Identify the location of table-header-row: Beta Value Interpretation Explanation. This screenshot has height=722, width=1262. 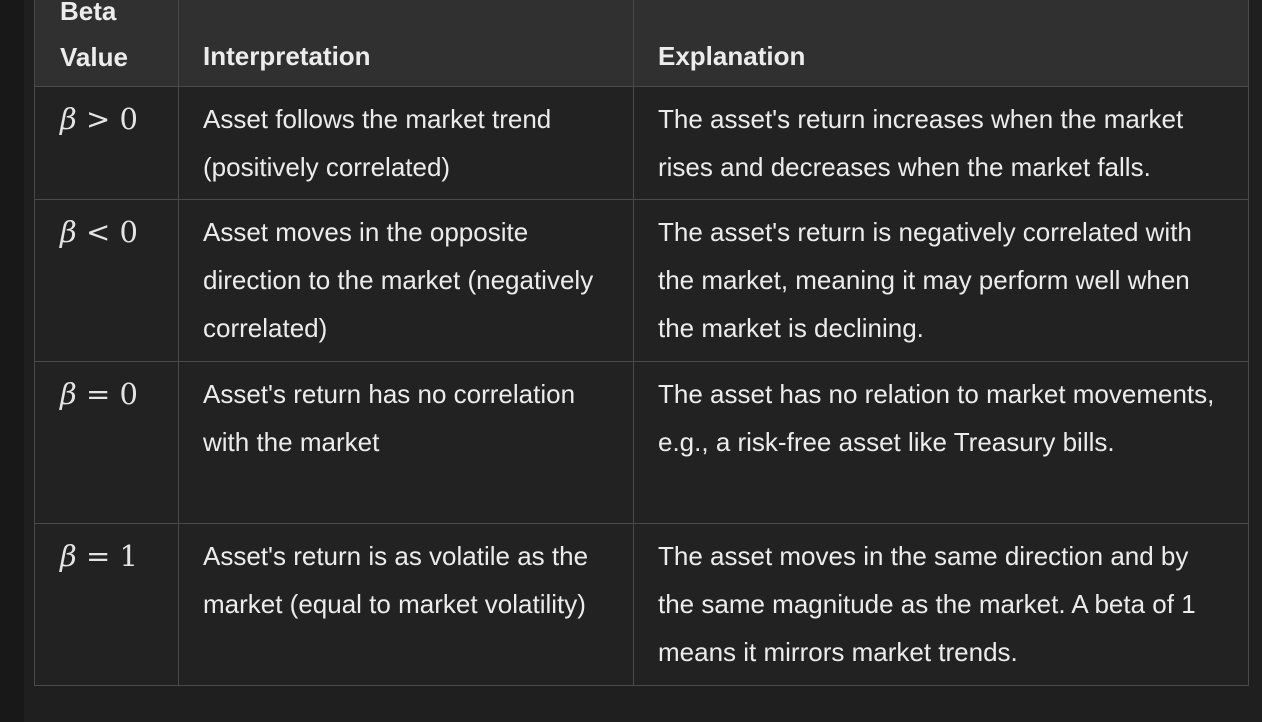
(641, 43).